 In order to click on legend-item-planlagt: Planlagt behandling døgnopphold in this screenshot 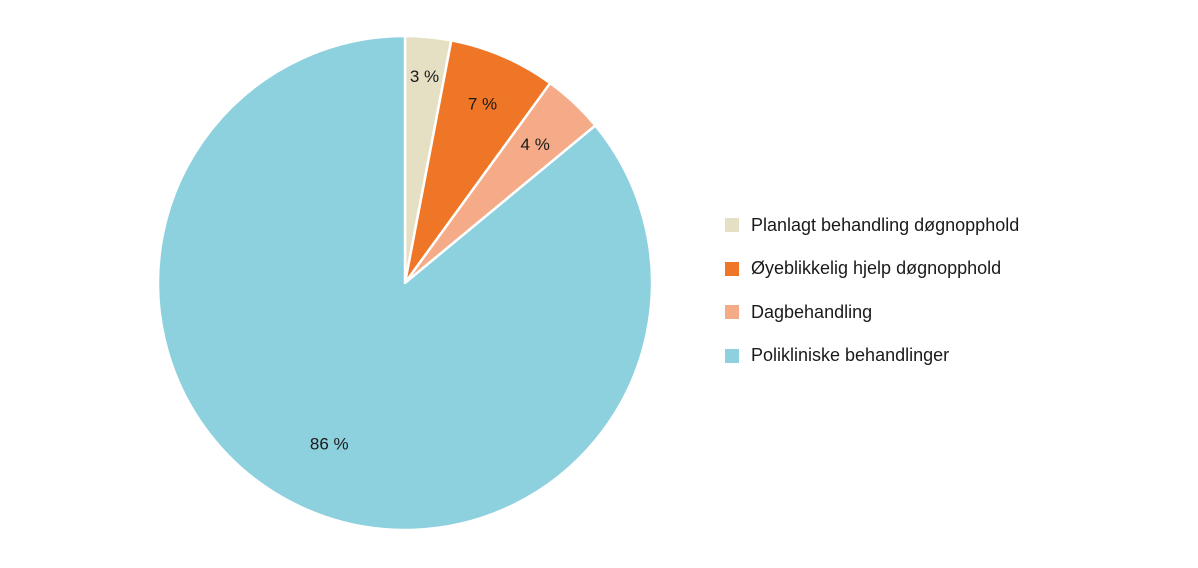, I will do `click(872, 225)`.